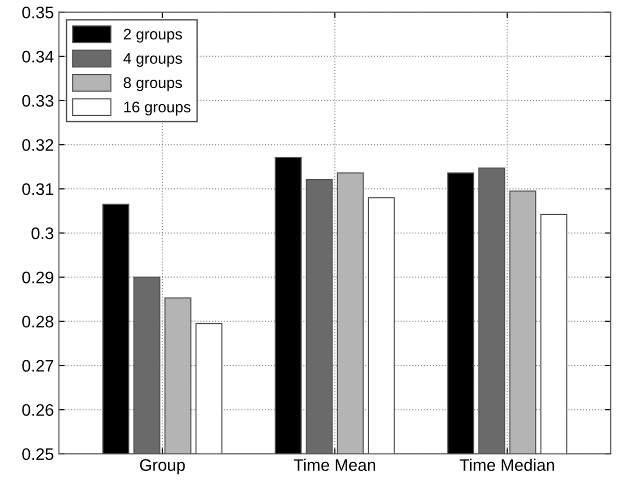 This screenshot has width=620, height=488. Describe the element at coordinates (38, 322) in the screenshot. I see `y-tick-label: 0.28` at that location.